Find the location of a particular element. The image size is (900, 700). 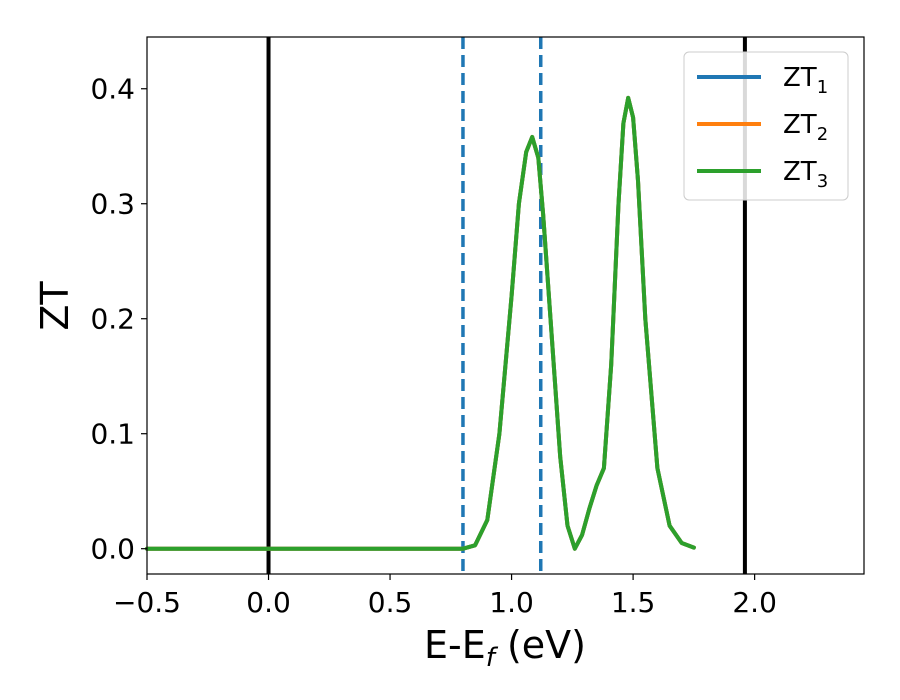

x-tick-label: −0.5 is located at coordinates (147, 602).